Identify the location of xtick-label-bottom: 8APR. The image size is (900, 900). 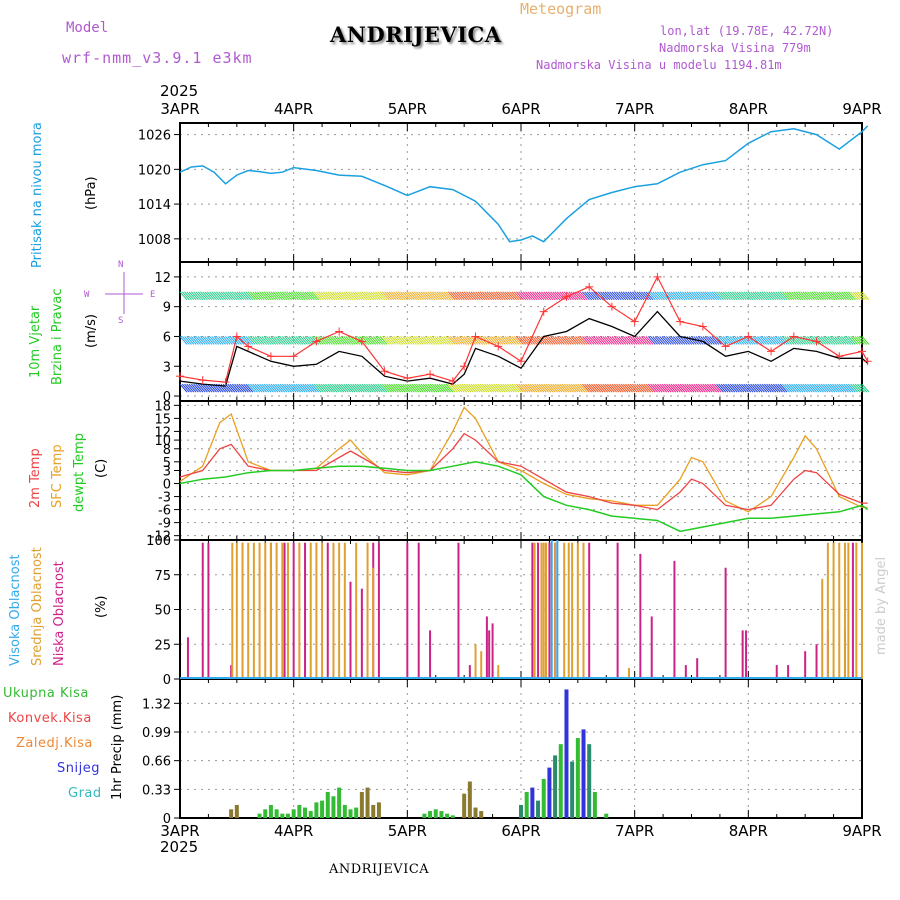
(748, 831).